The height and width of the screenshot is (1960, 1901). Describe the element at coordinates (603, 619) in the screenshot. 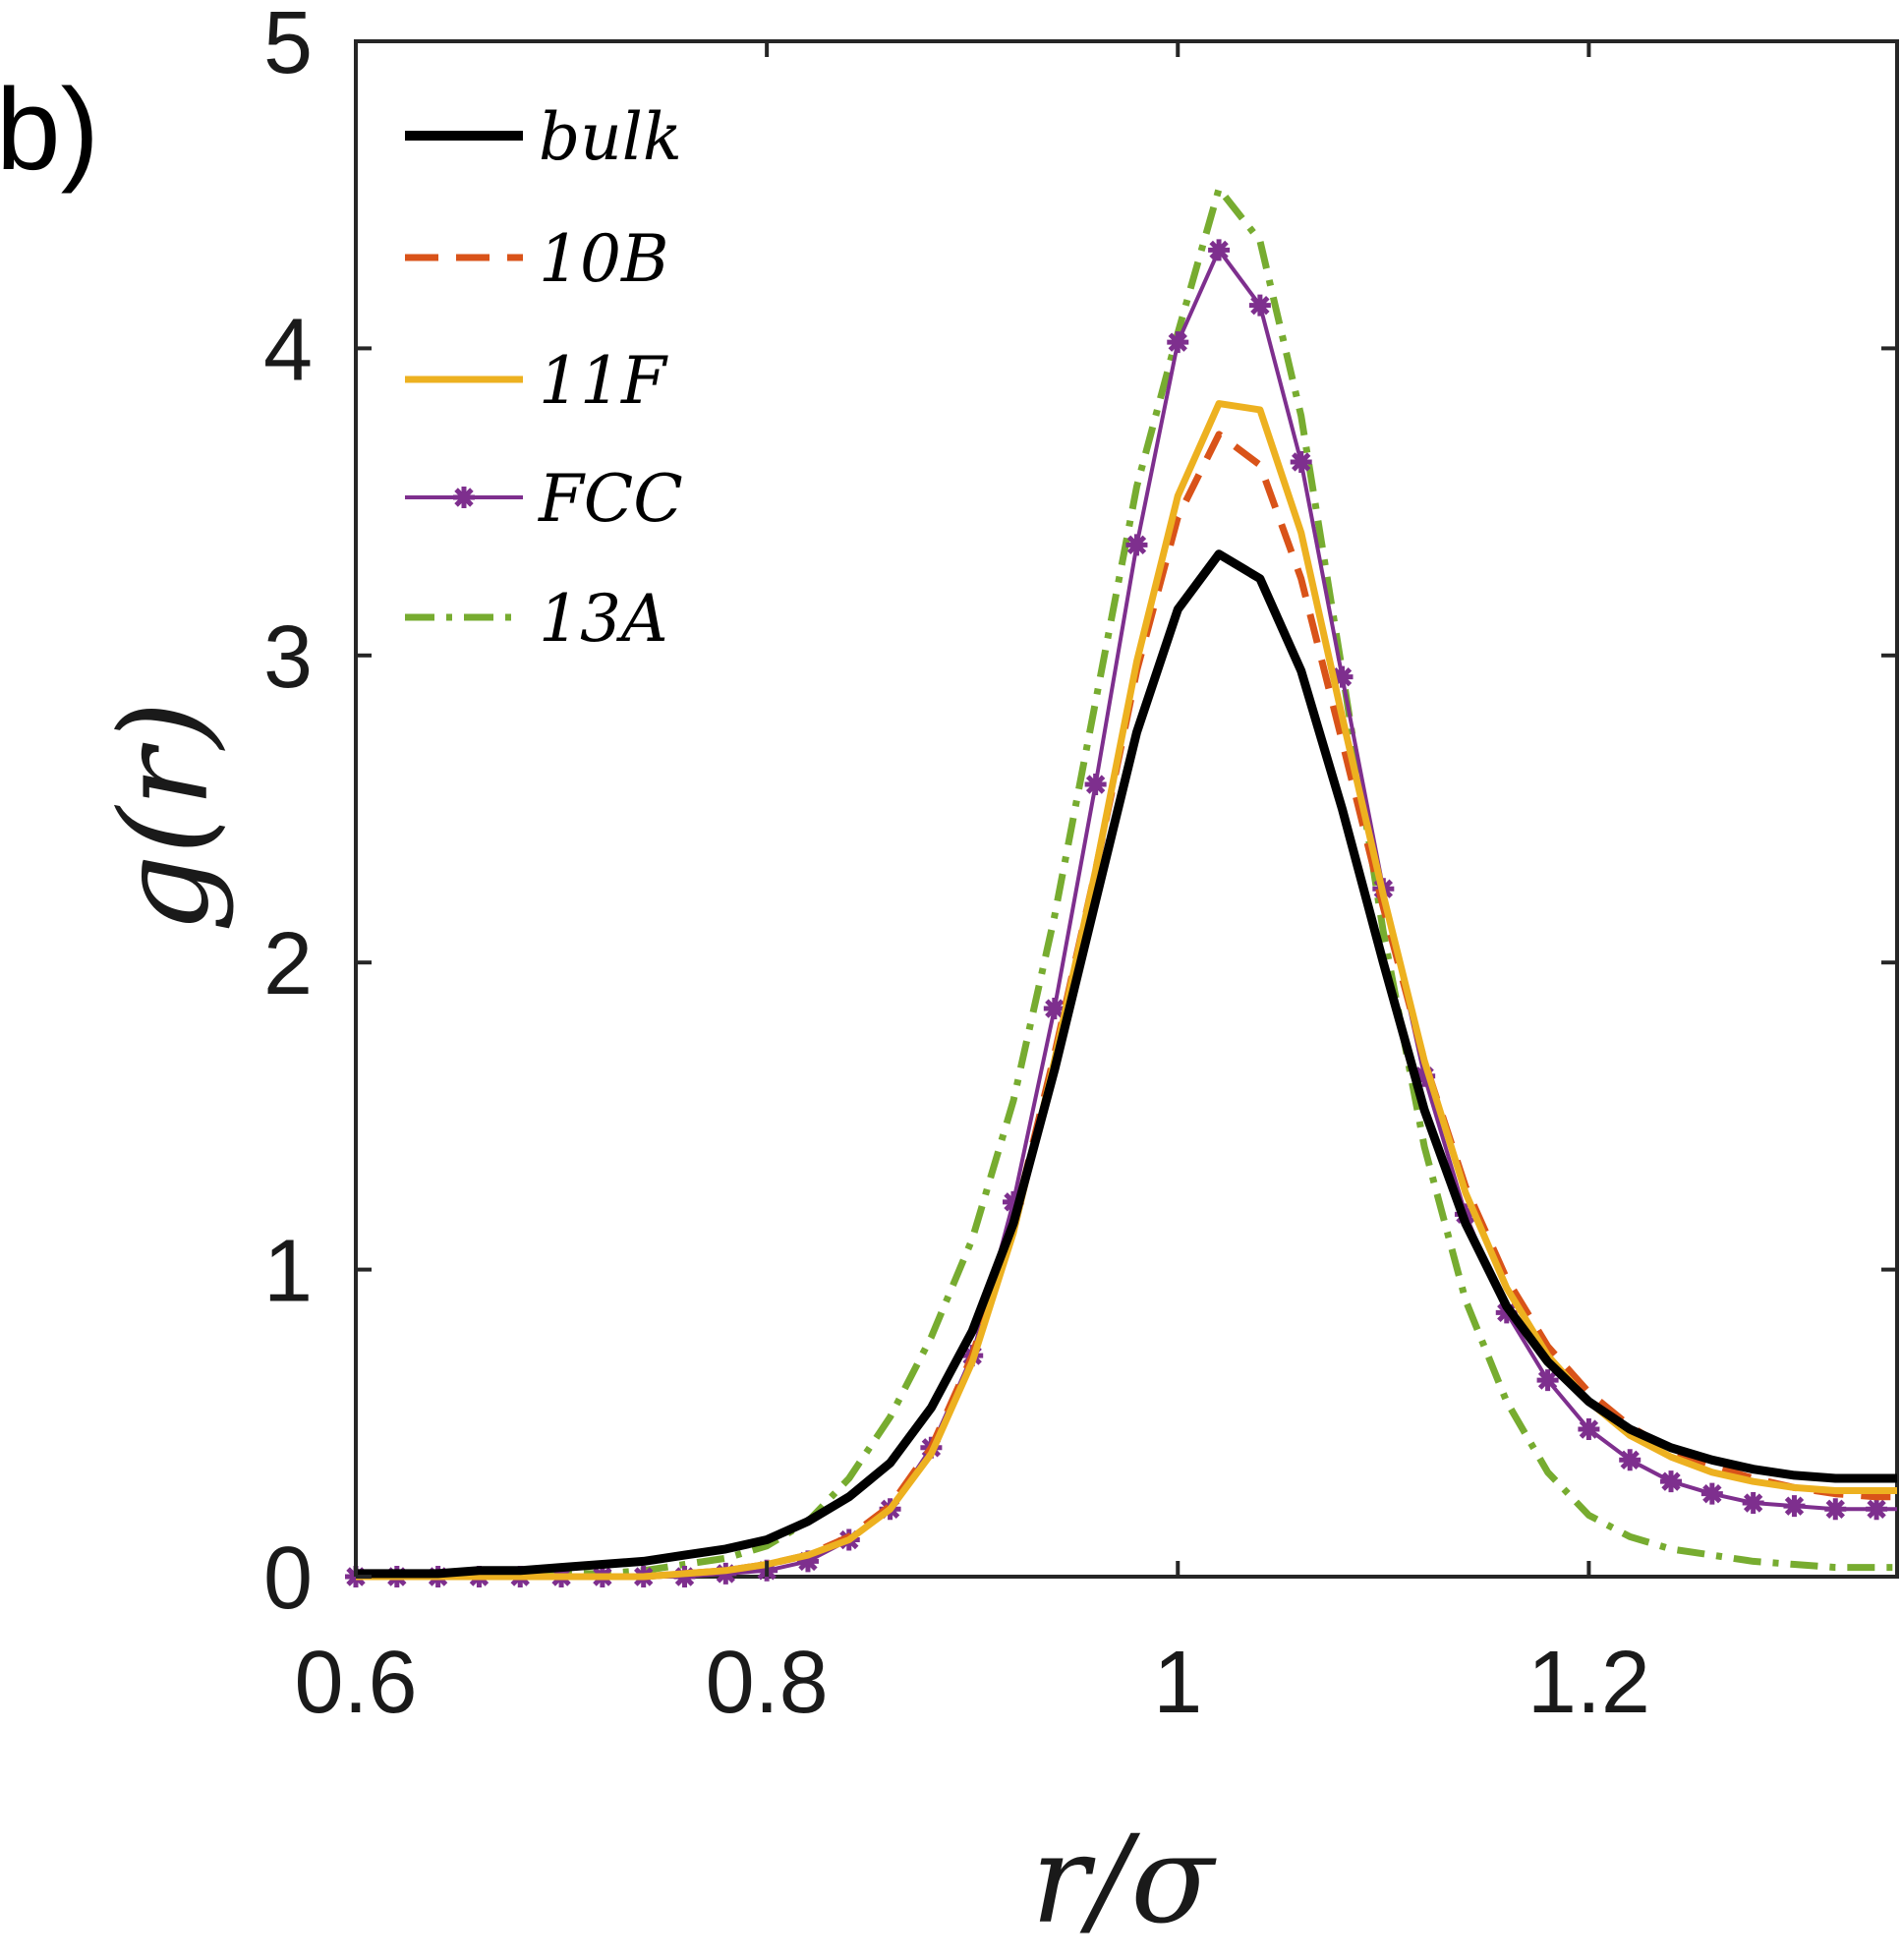

I see `legend-label-13A: 13A` at that location.